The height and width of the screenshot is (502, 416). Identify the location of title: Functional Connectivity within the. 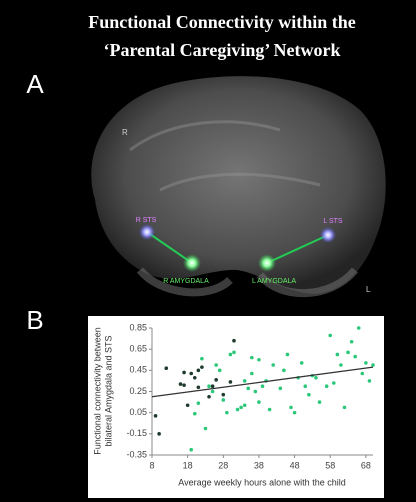
(222, 22).